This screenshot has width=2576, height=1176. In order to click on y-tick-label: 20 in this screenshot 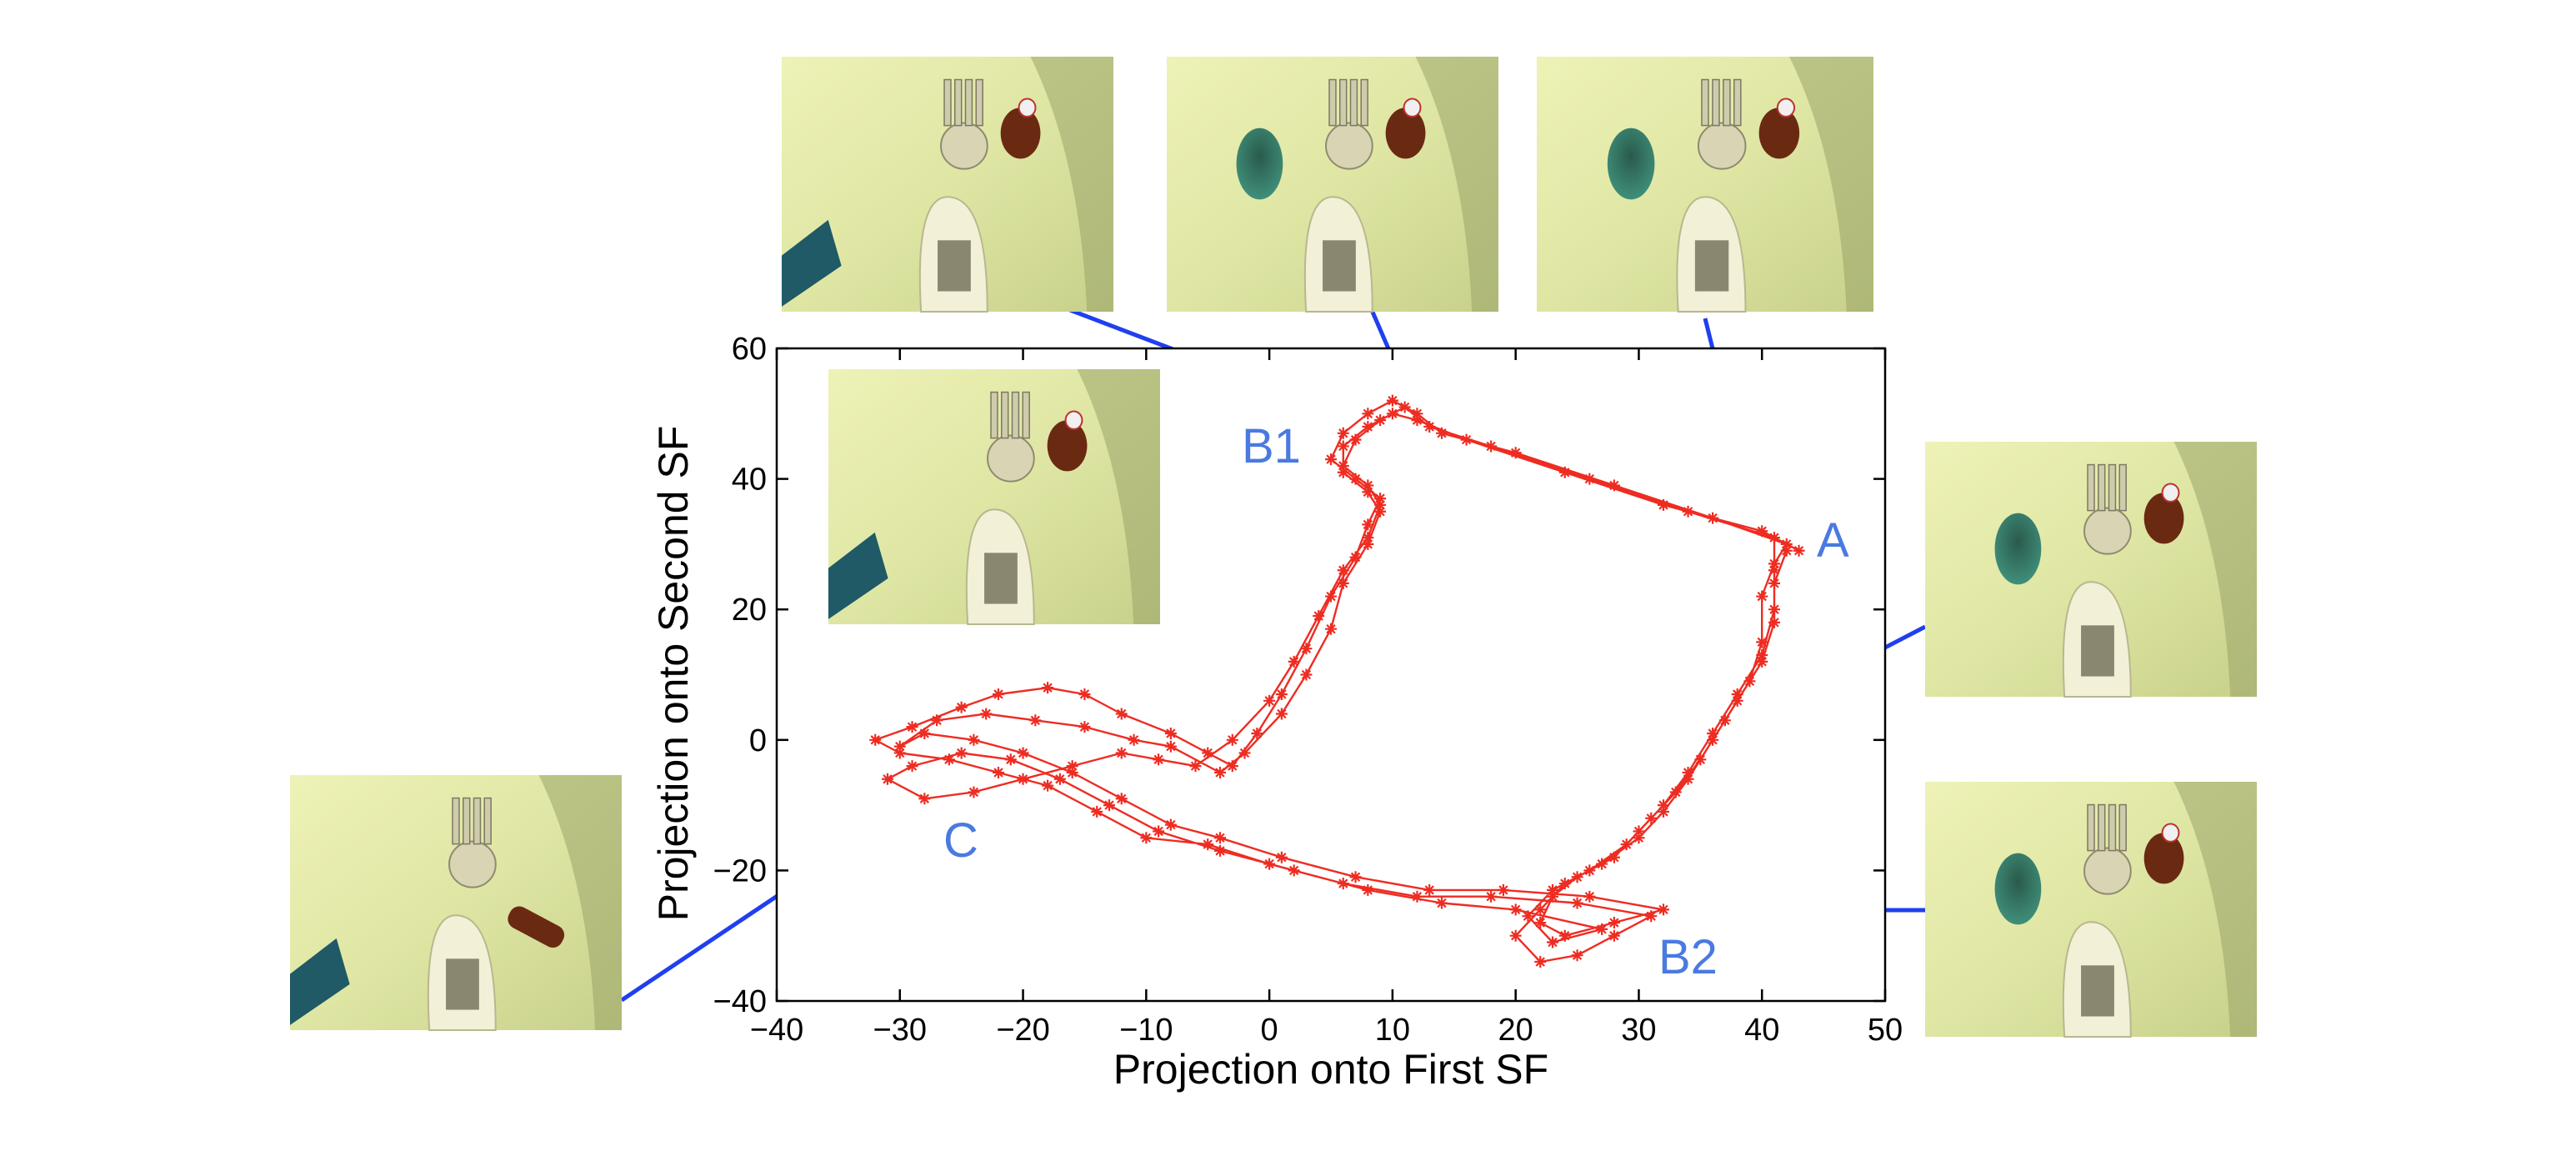, I will do `click(749, 611)`.